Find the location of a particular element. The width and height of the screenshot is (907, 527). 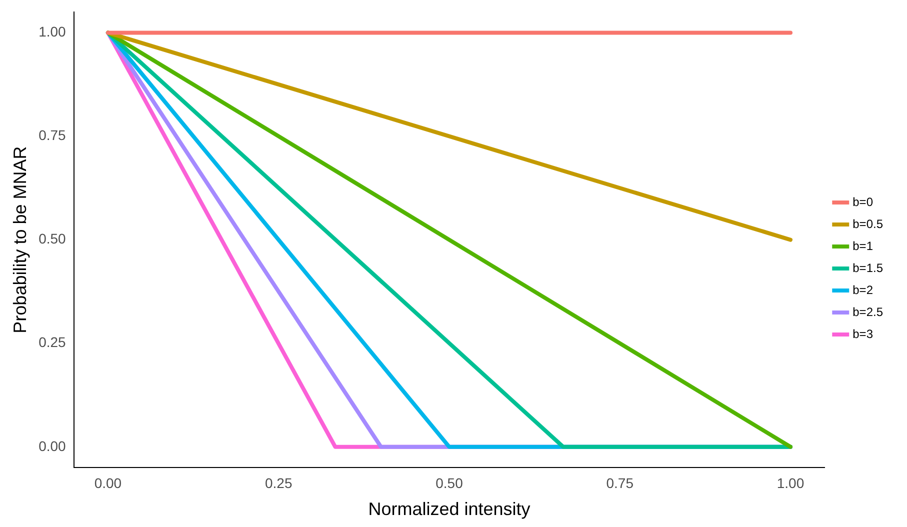

y-tick-label: 0.75 is located at coordinates (52, 135).